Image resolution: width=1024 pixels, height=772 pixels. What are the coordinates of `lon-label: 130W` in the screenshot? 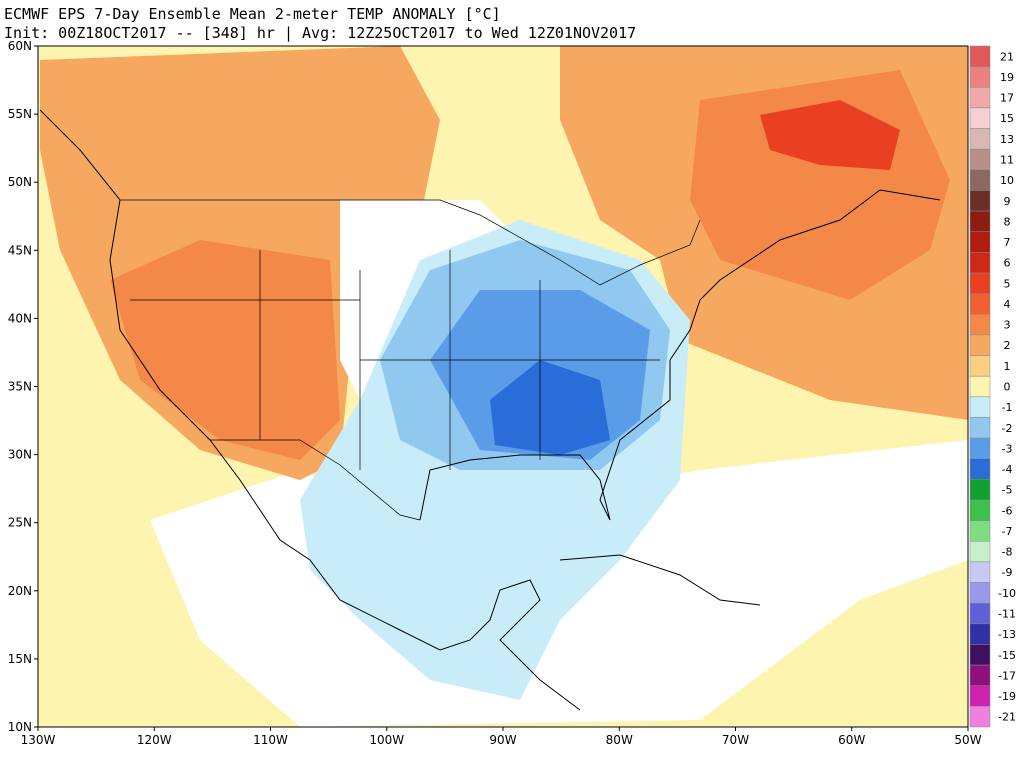 It's located at (38, 740).